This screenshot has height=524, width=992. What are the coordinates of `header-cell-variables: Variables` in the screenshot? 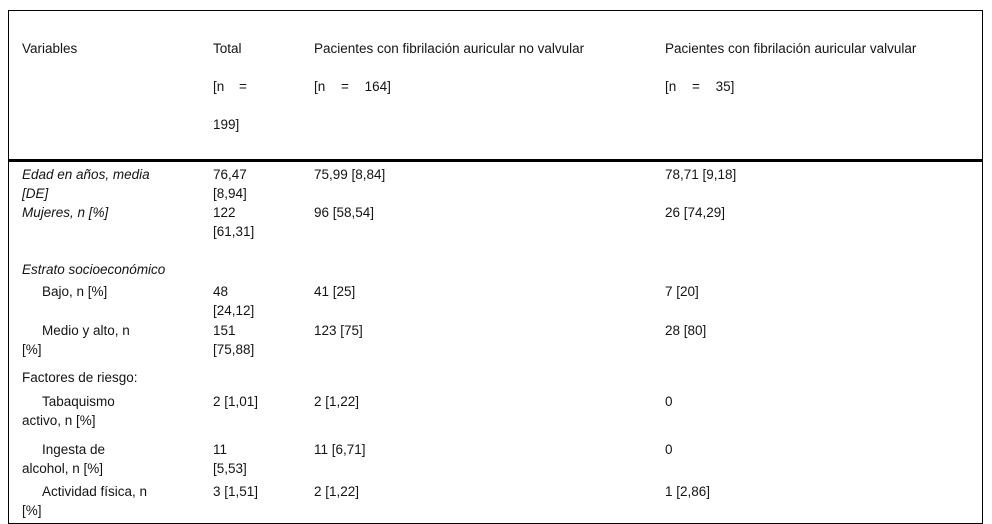 It's located at (111, 86).